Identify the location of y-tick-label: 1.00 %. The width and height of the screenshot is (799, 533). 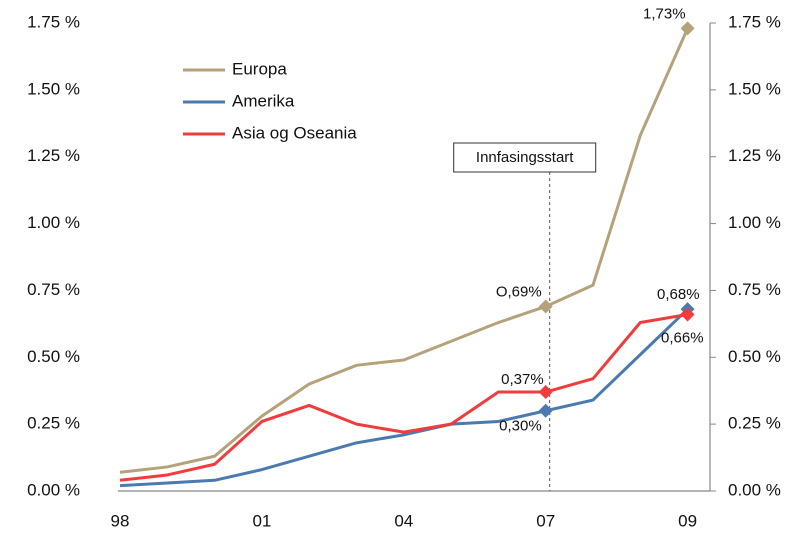
(53, 222).